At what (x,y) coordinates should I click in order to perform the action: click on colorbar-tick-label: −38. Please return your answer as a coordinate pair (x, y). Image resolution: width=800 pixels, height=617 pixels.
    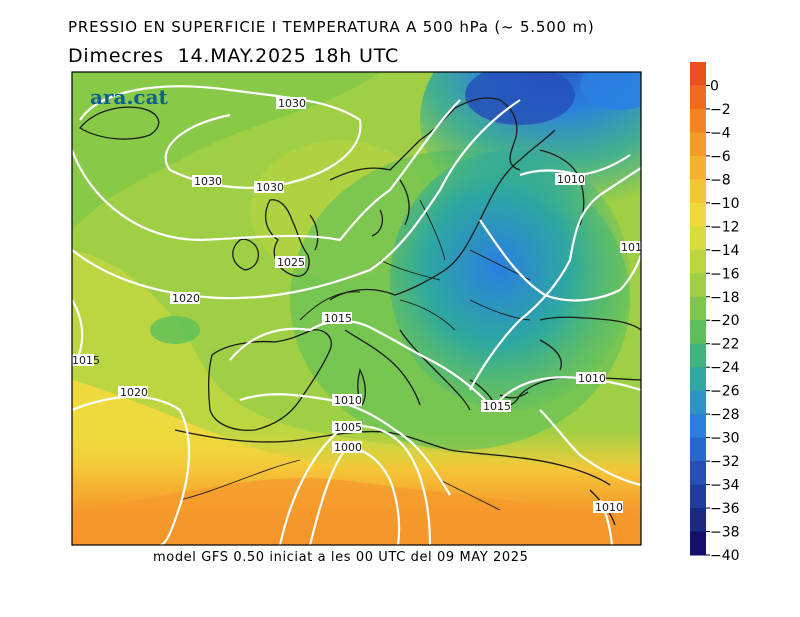
    Looking at the image, I should click on (725, 533).